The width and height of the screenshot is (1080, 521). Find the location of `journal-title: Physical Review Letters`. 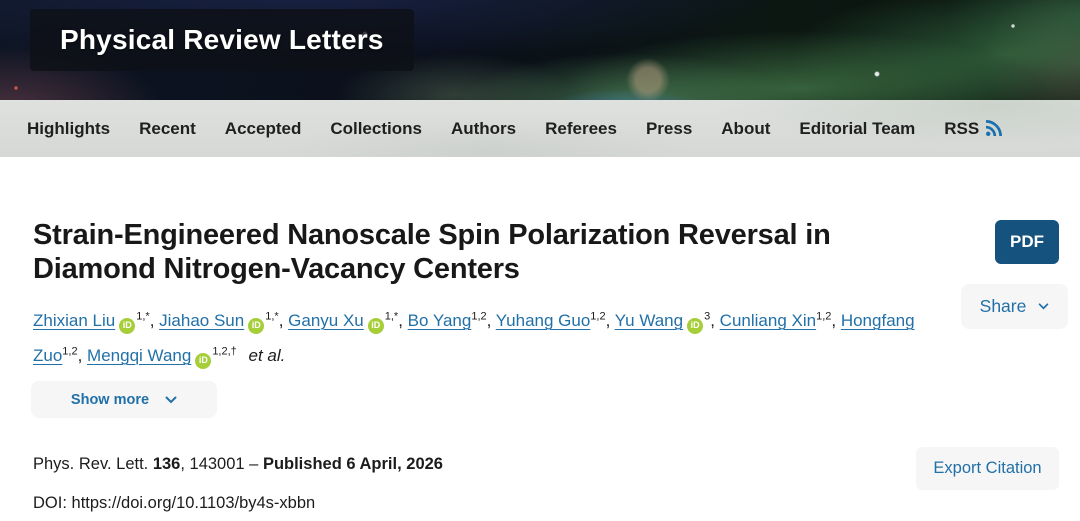

journal-title: Physical Review Letters is located at coordinates (222, 39).